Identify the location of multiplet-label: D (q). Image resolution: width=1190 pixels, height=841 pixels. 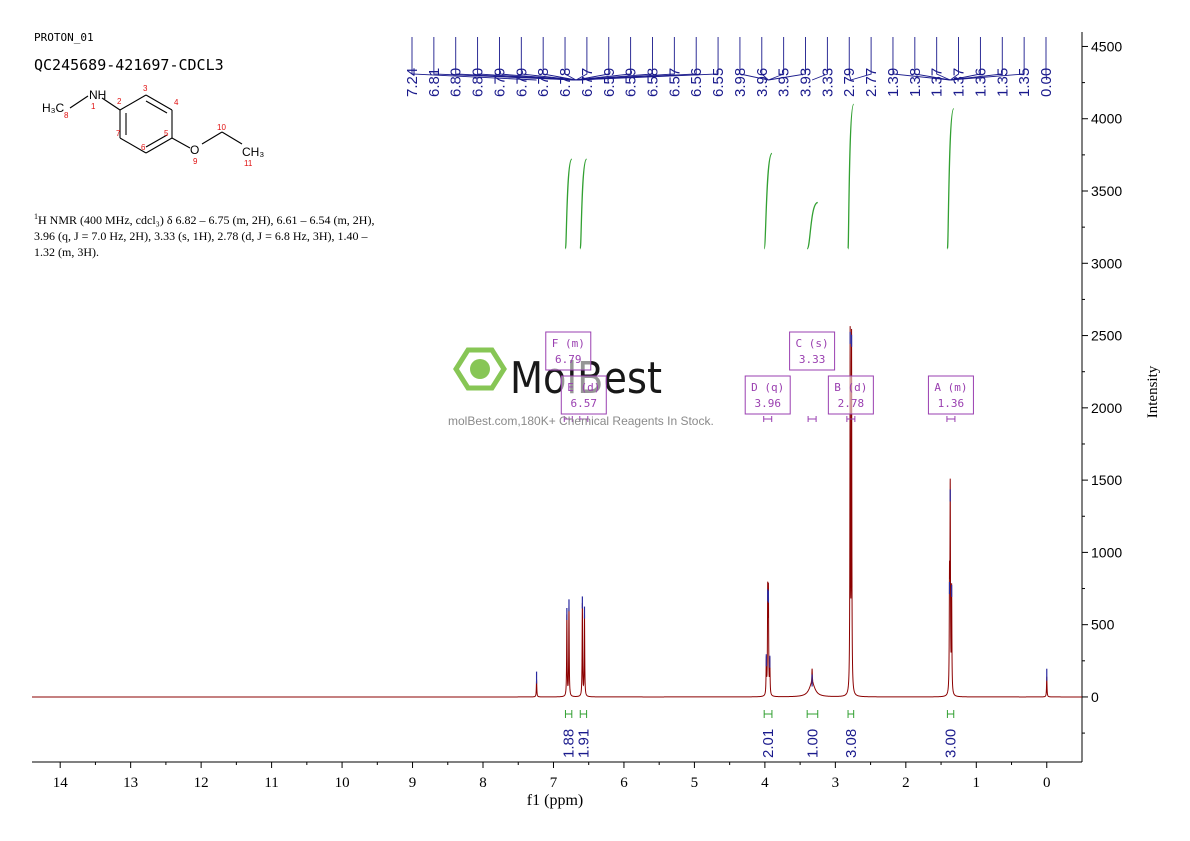
(767, 387).